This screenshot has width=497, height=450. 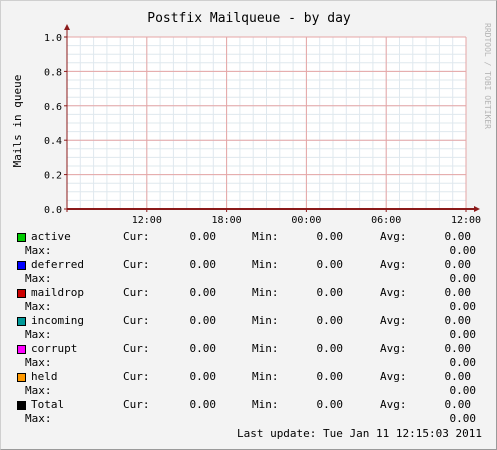 What do you see at coordinates (359, 433) in the screenshot?
I see `last-update: Last update: Tue Jan 11 12:15:03 2011` at bounding box center [359, 433].